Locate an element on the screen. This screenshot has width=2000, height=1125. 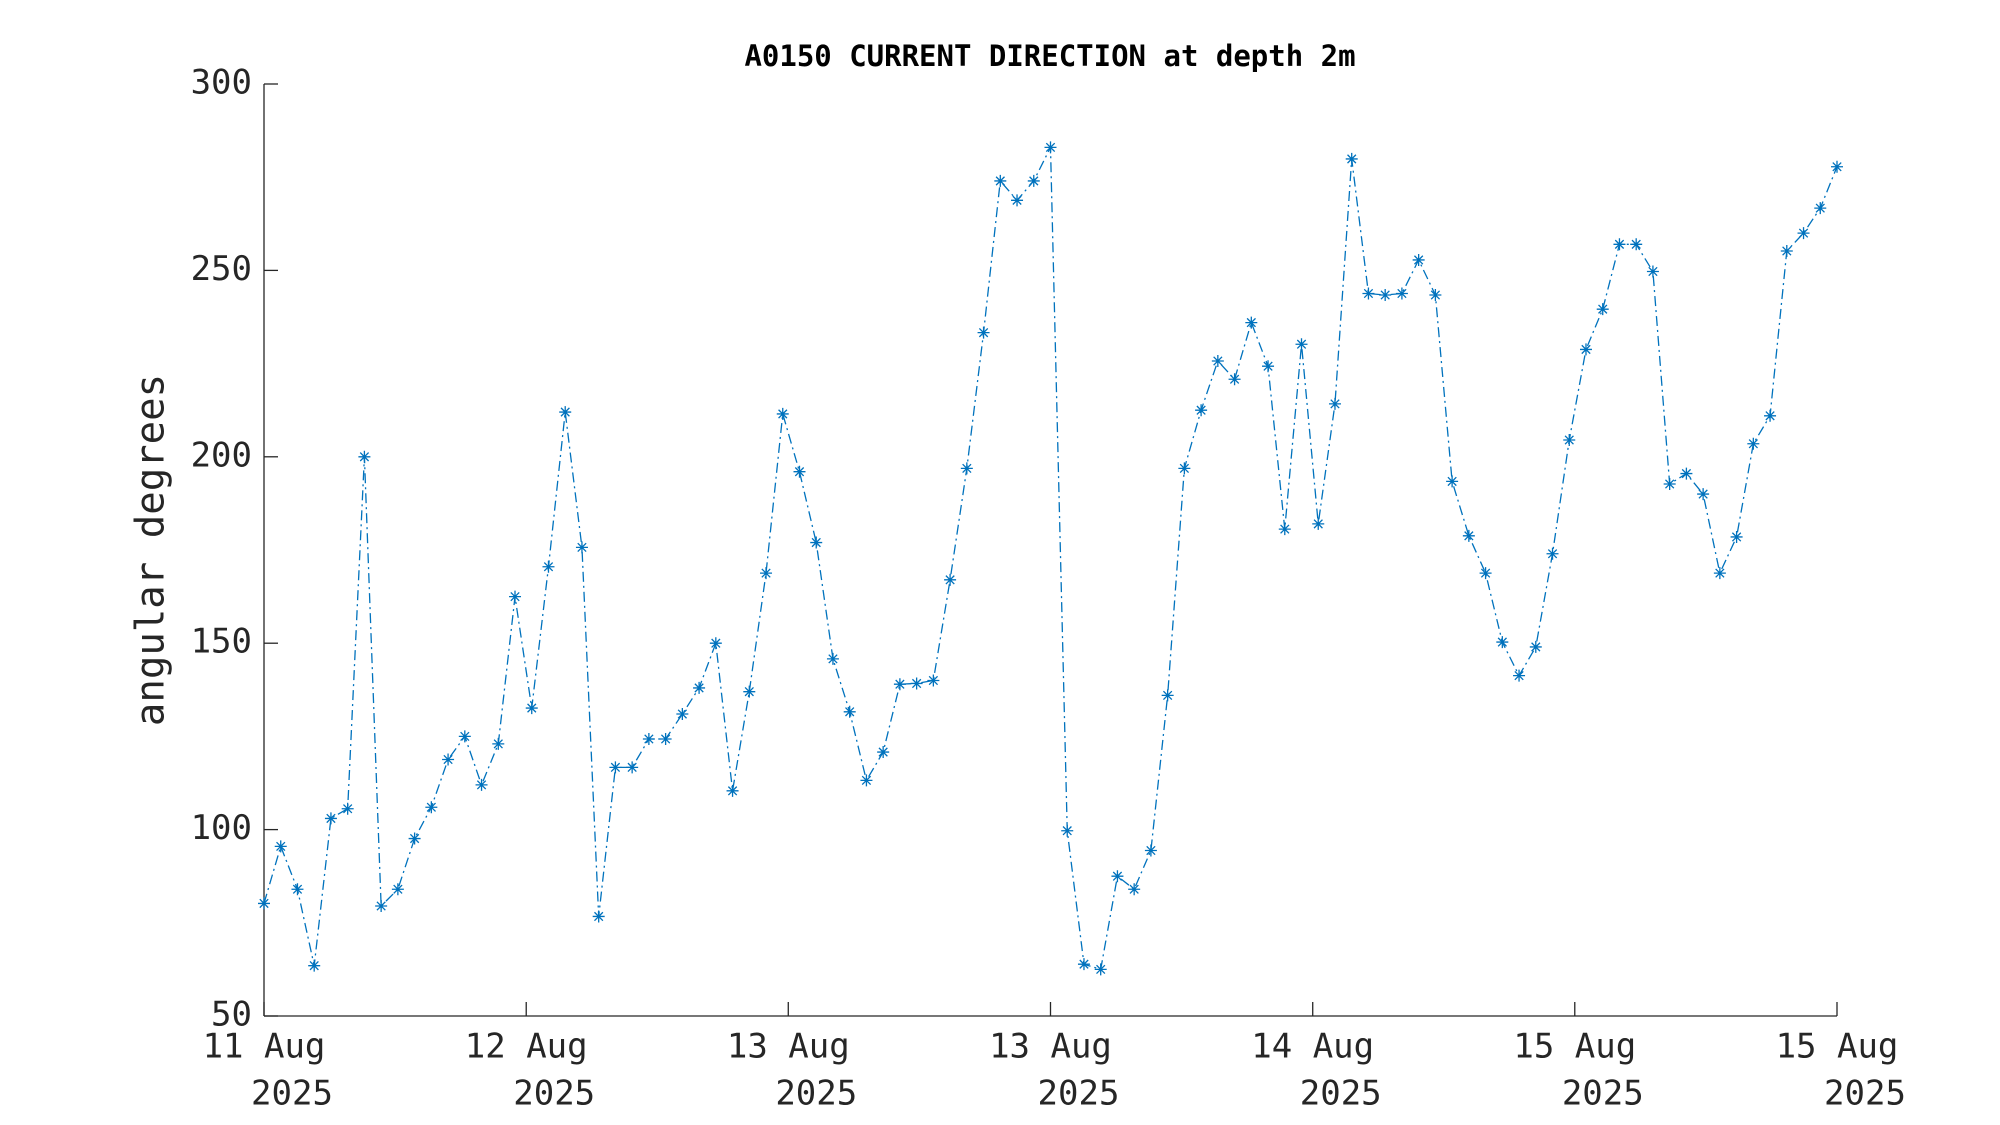
y-tick-label: 100 is located at coordinates (221, 828).